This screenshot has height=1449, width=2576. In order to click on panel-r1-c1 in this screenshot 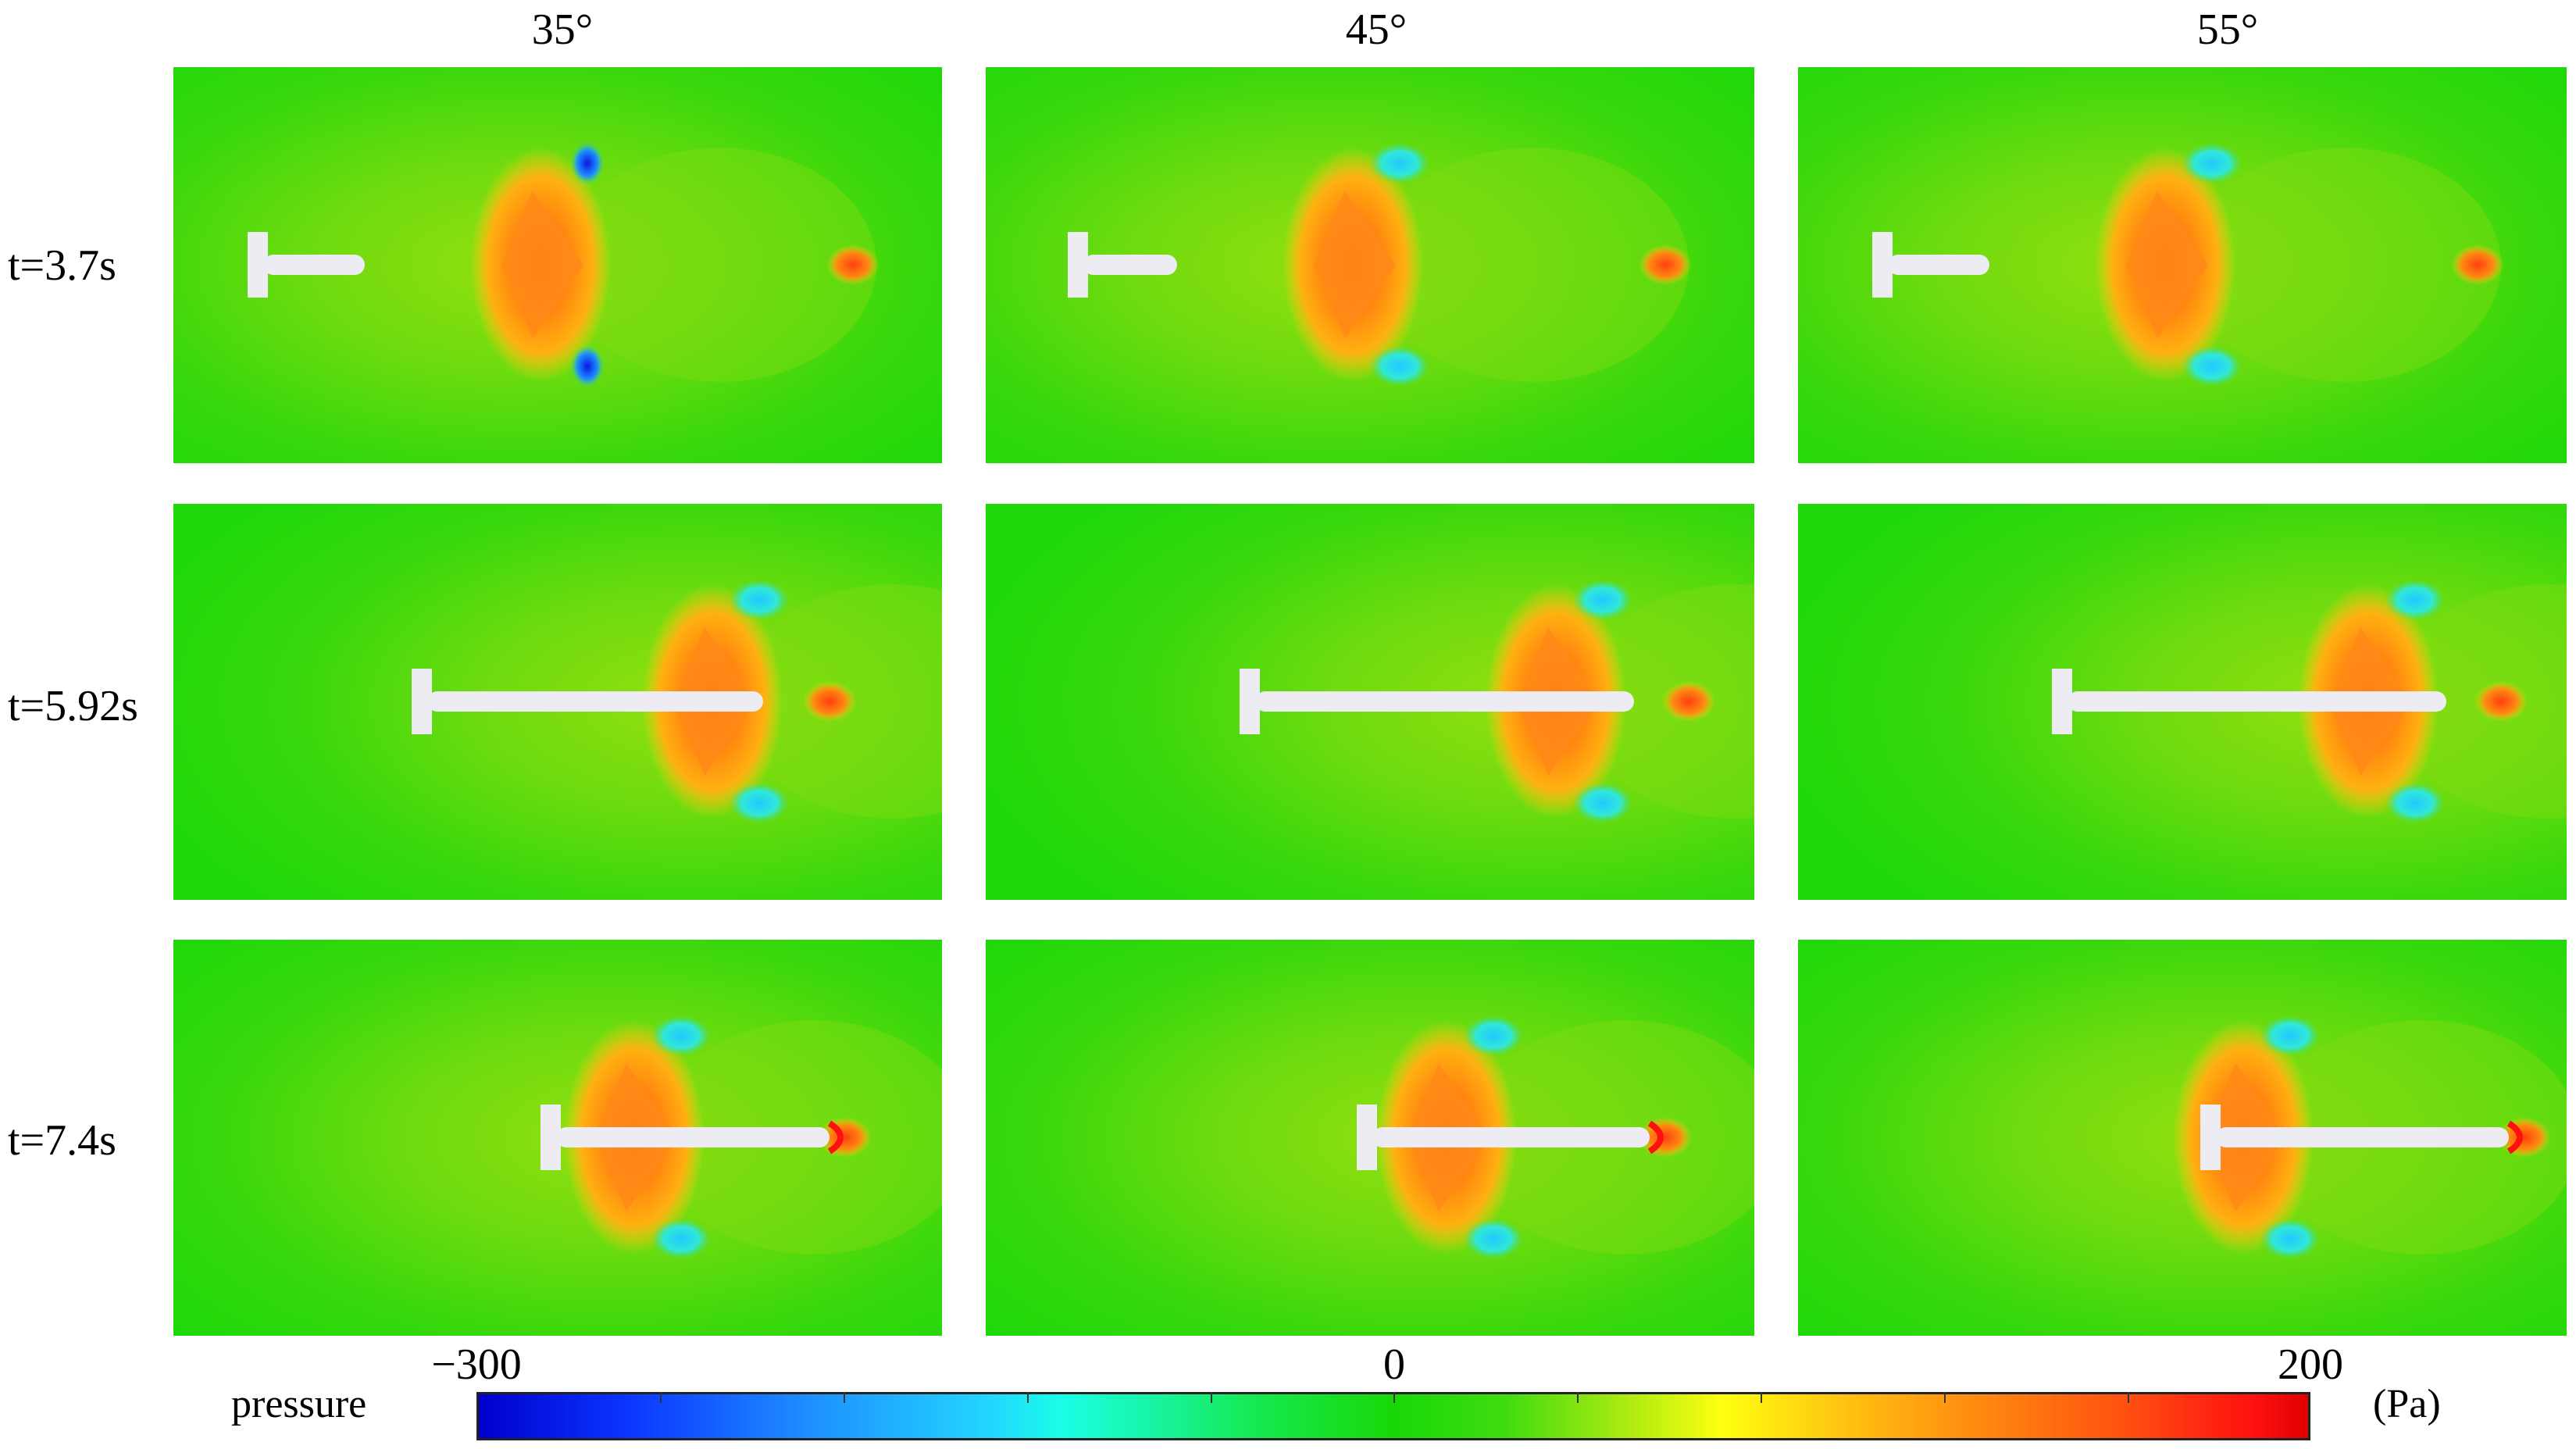, I will do `click(1370, 702)`.